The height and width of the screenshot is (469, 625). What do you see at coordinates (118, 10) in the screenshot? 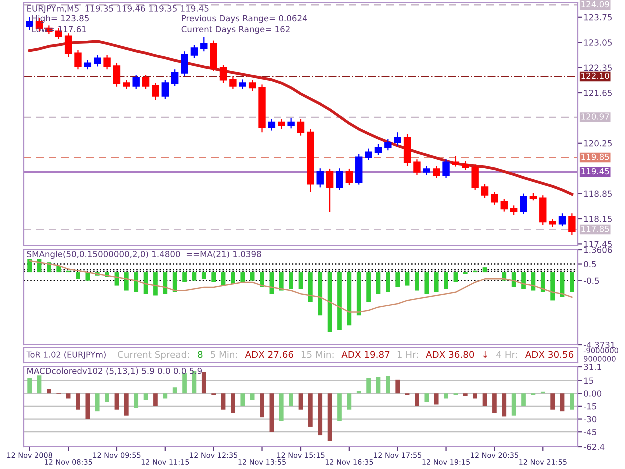
I see `chart-title: EURJPYm,M5 119.35 119.46 119.35 119.45` at bounding box center [118, 10].